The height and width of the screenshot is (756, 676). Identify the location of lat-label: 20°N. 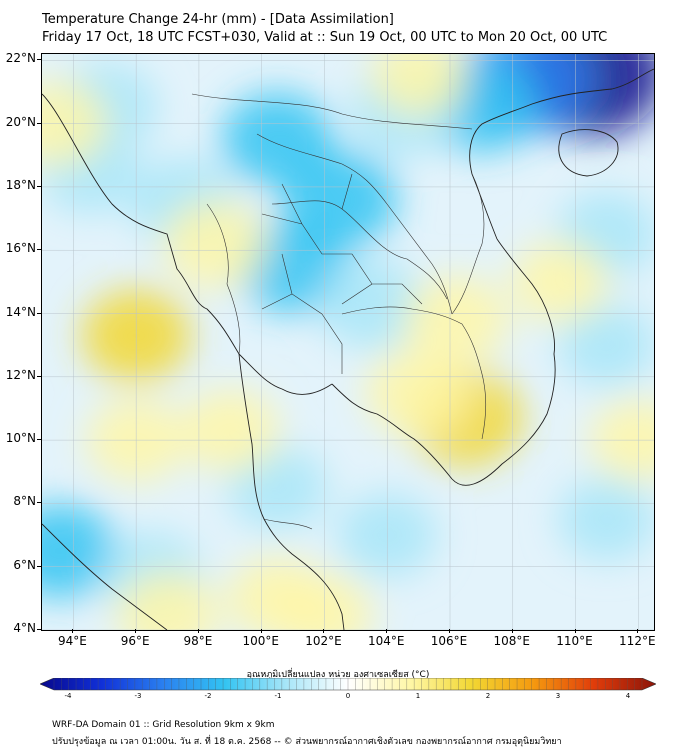
(20, 121).